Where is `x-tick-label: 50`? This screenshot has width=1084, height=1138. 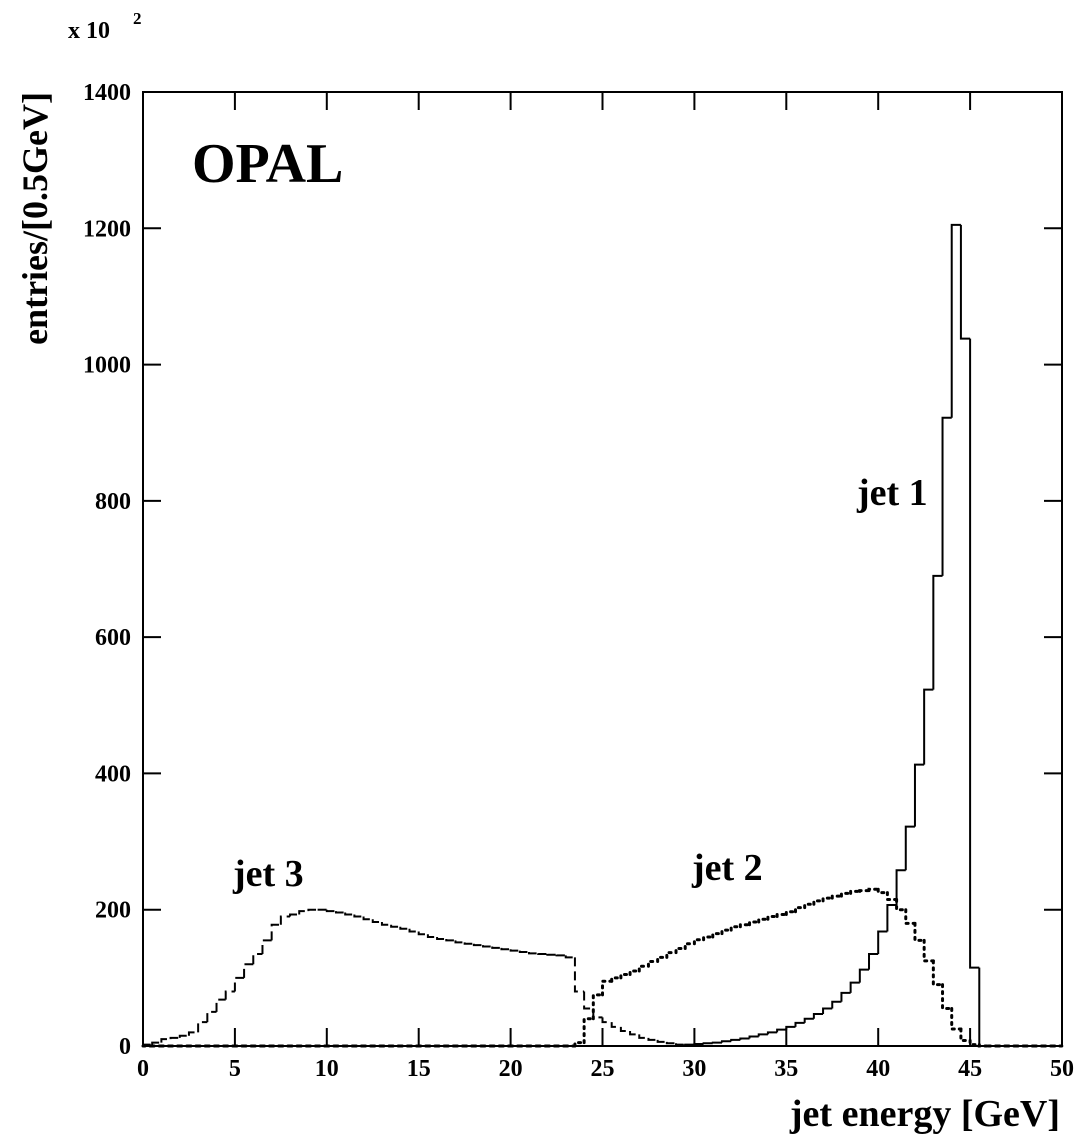 x-tick-label: 50 is located at coordinates (1062, 1069).